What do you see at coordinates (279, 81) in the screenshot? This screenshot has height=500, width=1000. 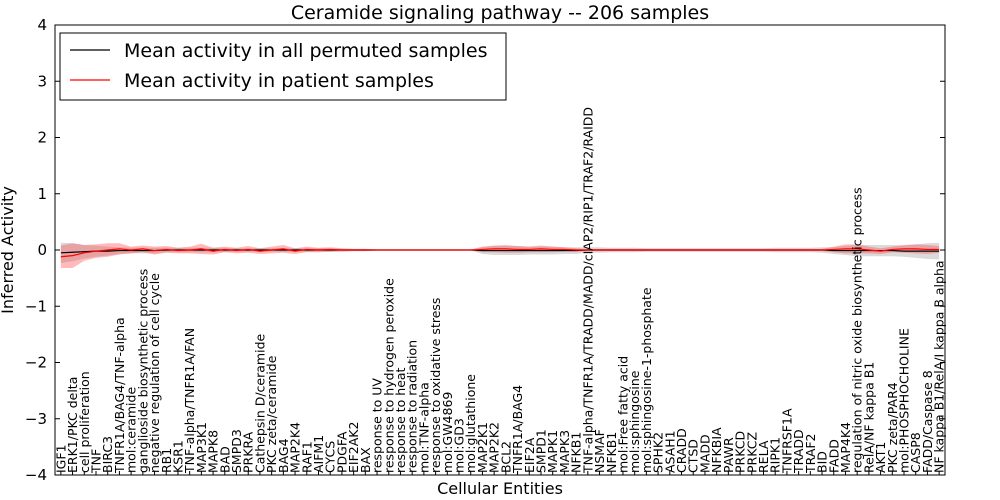 I see `legend-label-patient: Mean activity in patient samples` at bounding box center [279, 81].